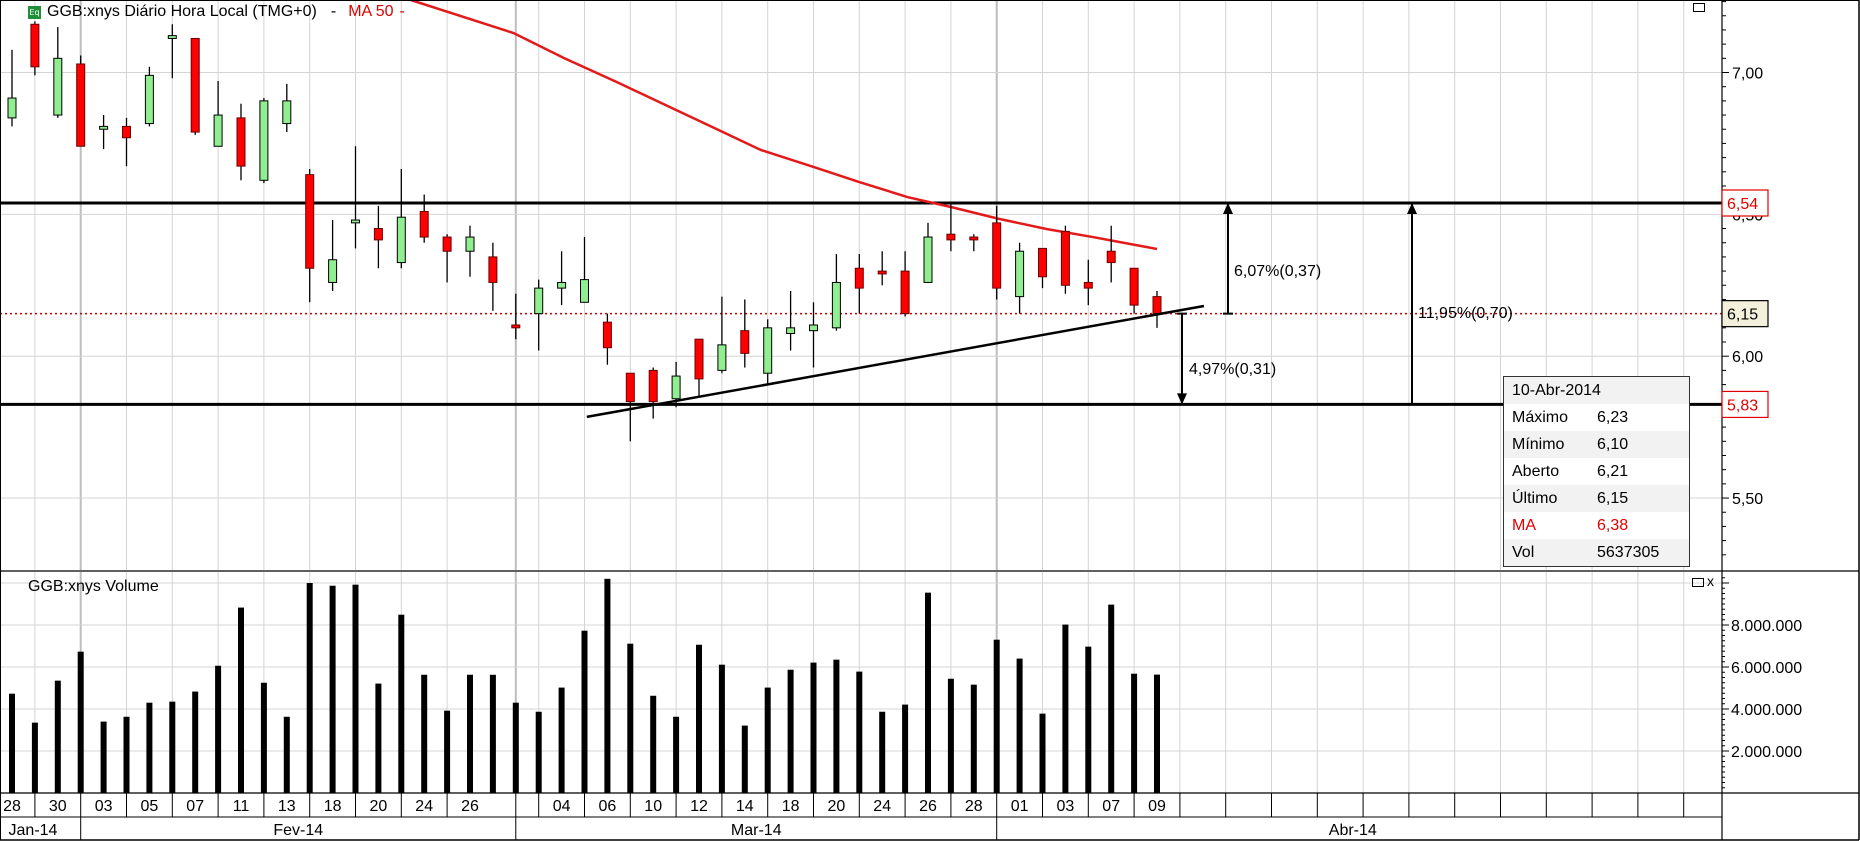 The height and width of the screenshot is (841, 1860). I want to click on date-tick-label: 04, so click(562, 806).